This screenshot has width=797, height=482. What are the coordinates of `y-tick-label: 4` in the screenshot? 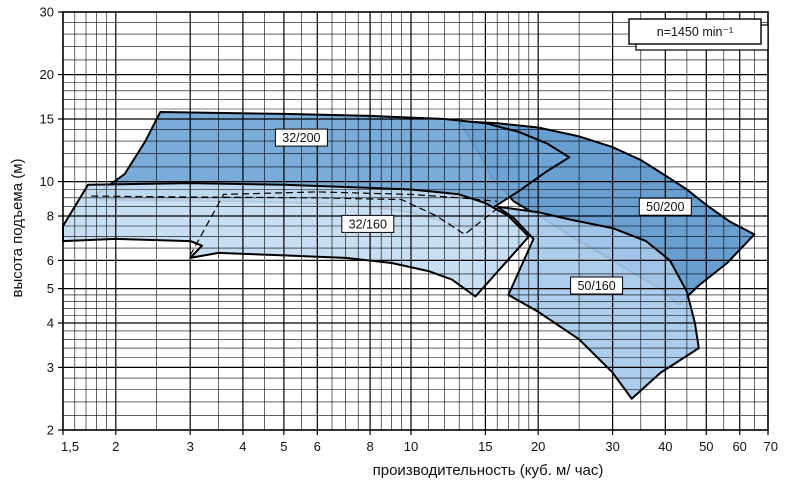 It's located at (50, 323).